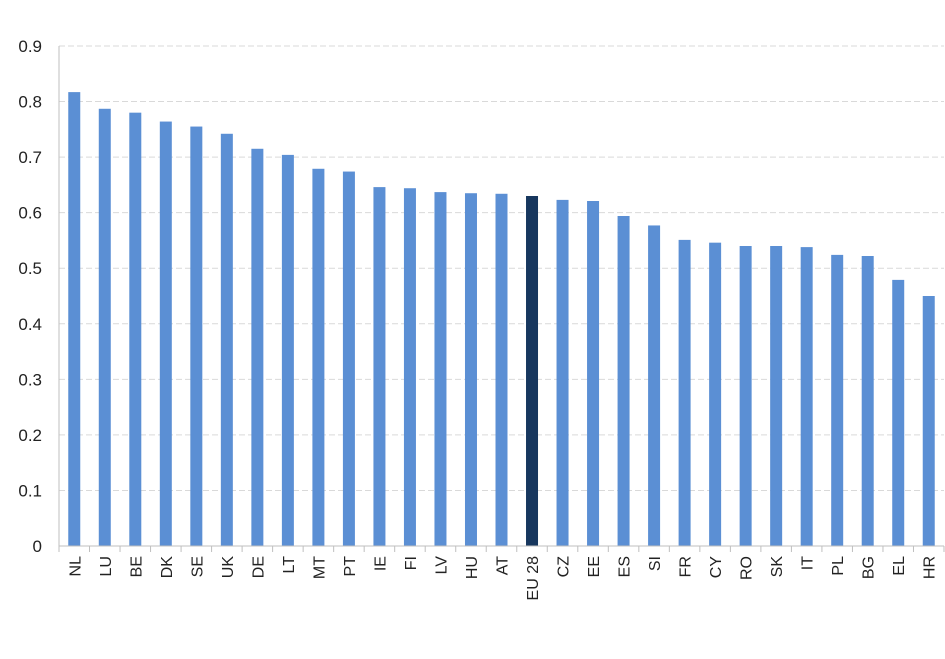 This screenshot has height=659, width=945. Describe the element at coordinates (287, 350) in the screenshot. I see `bar-lt` at that location.